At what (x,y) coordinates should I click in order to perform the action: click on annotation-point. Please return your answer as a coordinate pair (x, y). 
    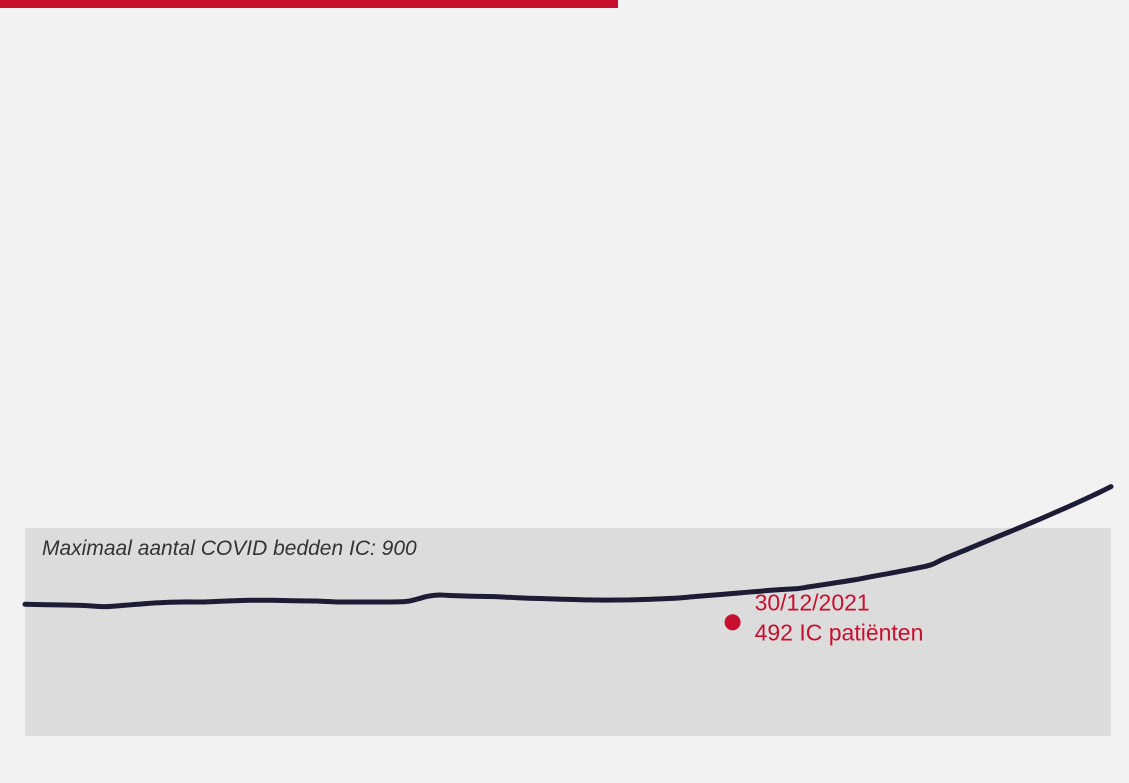
    Looking at the image, I should click on (732, 622).